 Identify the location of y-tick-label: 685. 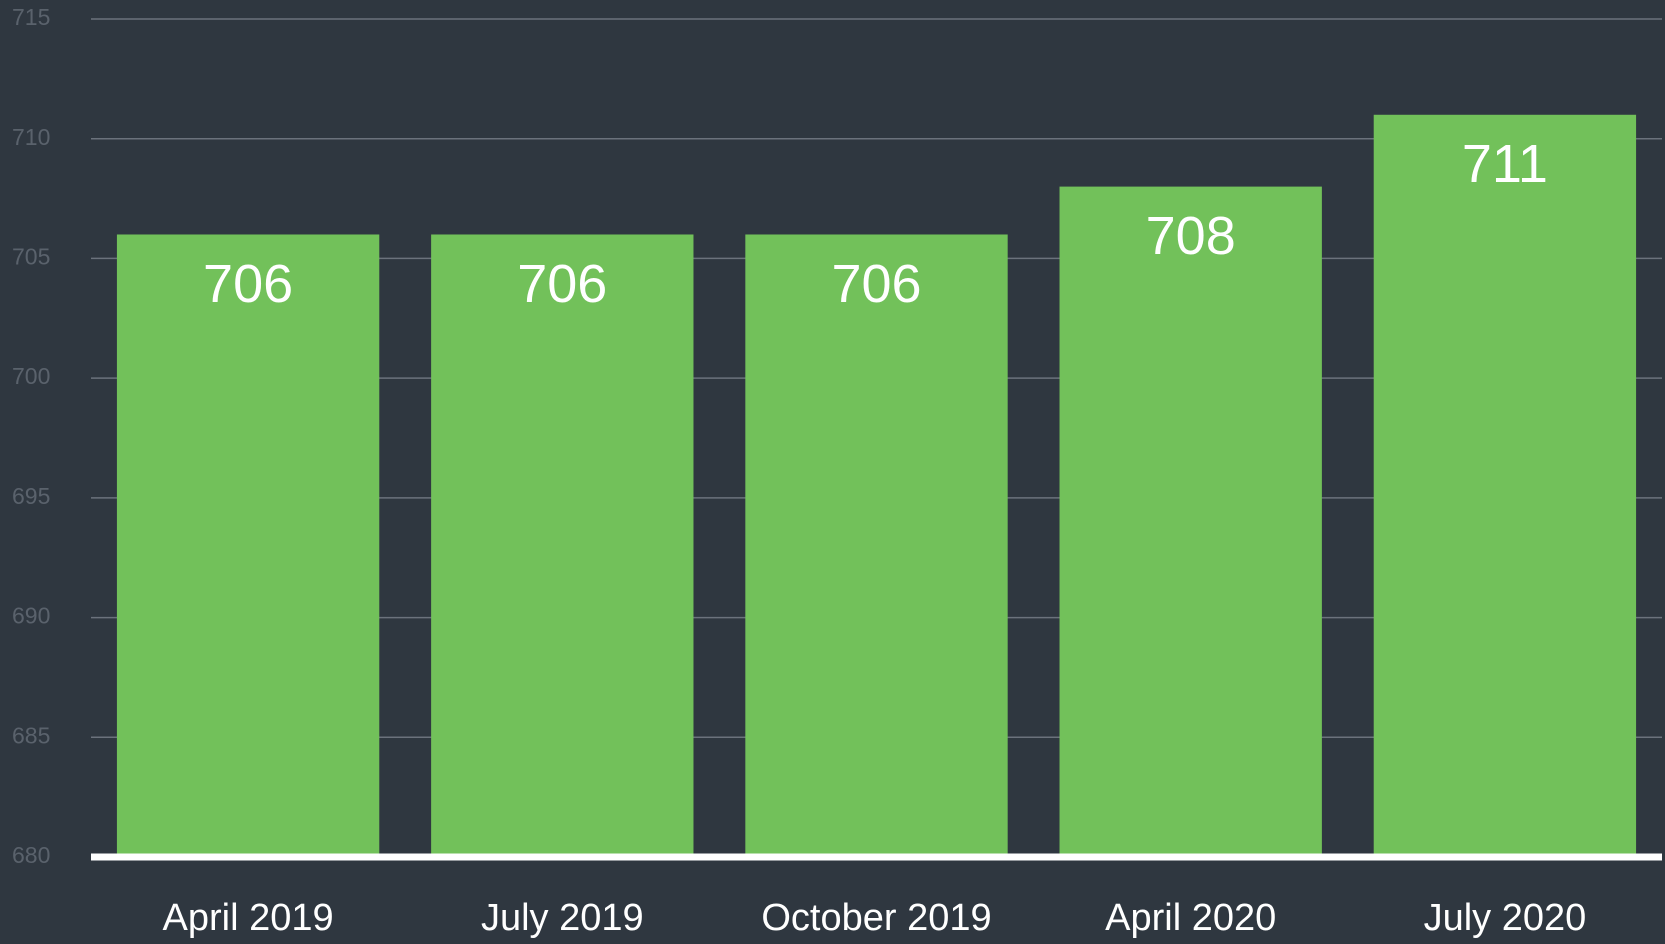
(31, 735).